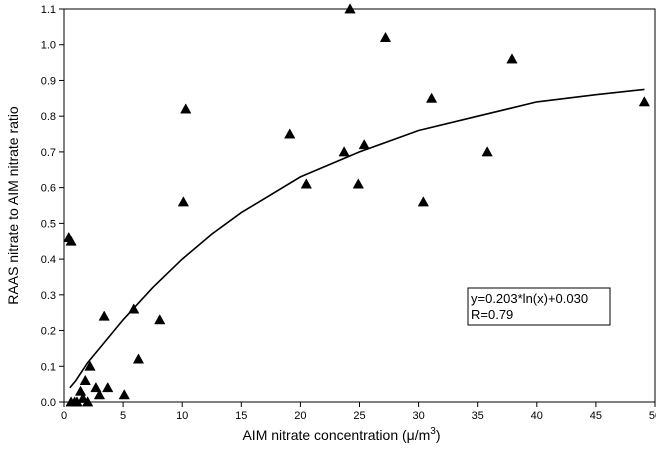  What do you see at coordinates (13, 205) in the screenshot?
I see `y-axis-title: RAAS nitrate to AIM nitrate ratio` at bounding box center [13, 205].